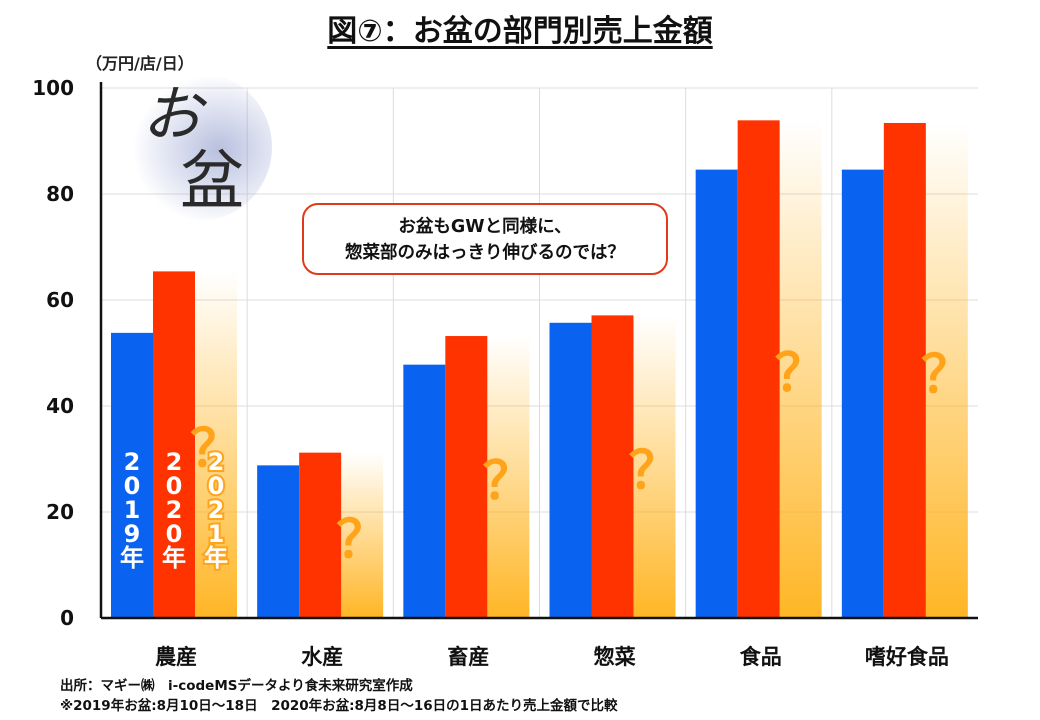 The width and height of the screenshot is (1040, 720). Describe the element at coordinates (174, 558) in the screenshot. I see `legend-char-1: 年` at that location.